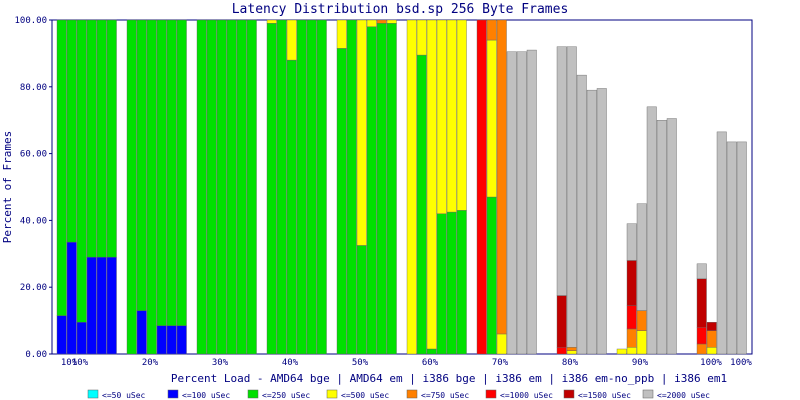  Describe the element at coordinates (430, 363) in the screenshot. I see `x-tick-label: 60%` at that location.